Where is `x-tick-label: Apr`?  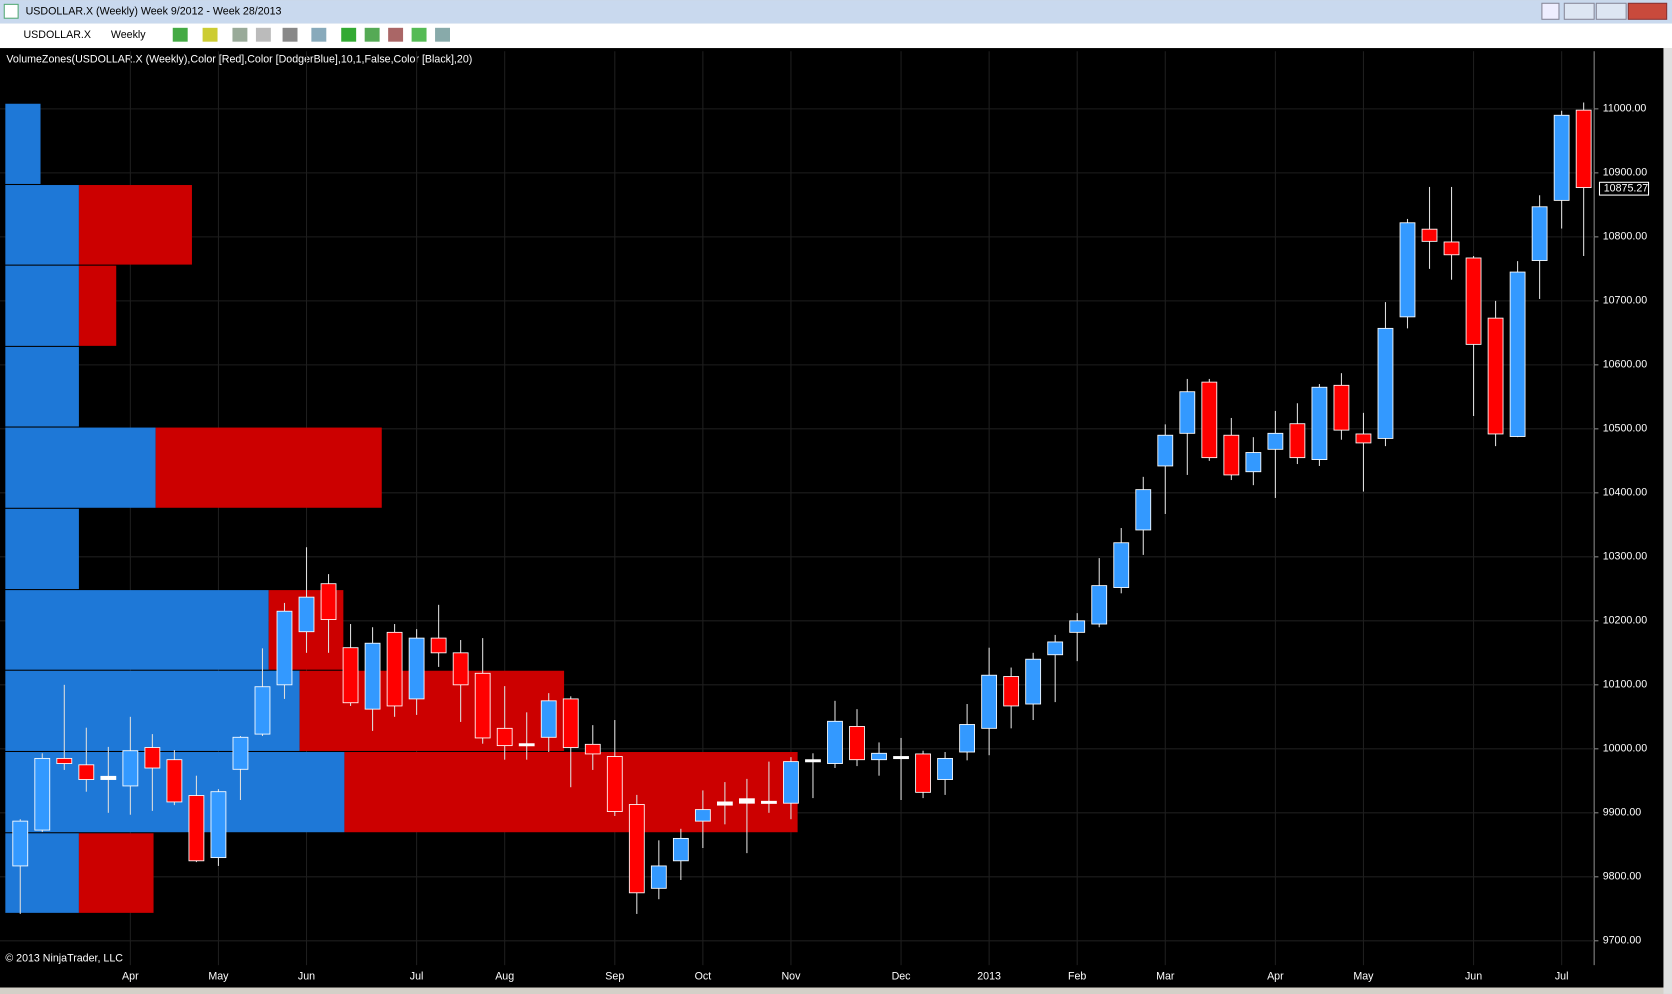 x-tick-label: Apr is located at coordinates (1275, 977).